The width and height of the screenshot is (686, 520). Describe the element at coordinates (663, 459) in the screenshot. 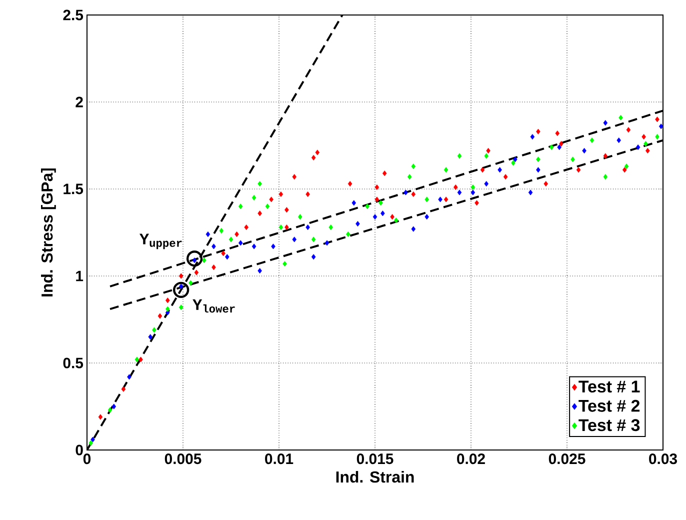

I see `x-tick-label: 0.03` at that location.